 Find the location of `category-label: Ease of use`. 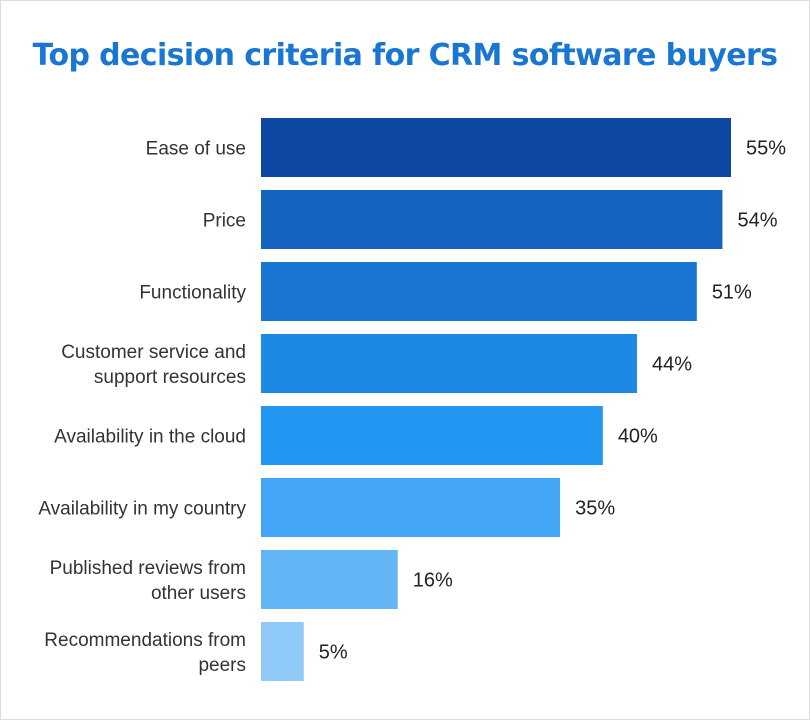

category-label: Ease of use is located at coordinates (196, 149).